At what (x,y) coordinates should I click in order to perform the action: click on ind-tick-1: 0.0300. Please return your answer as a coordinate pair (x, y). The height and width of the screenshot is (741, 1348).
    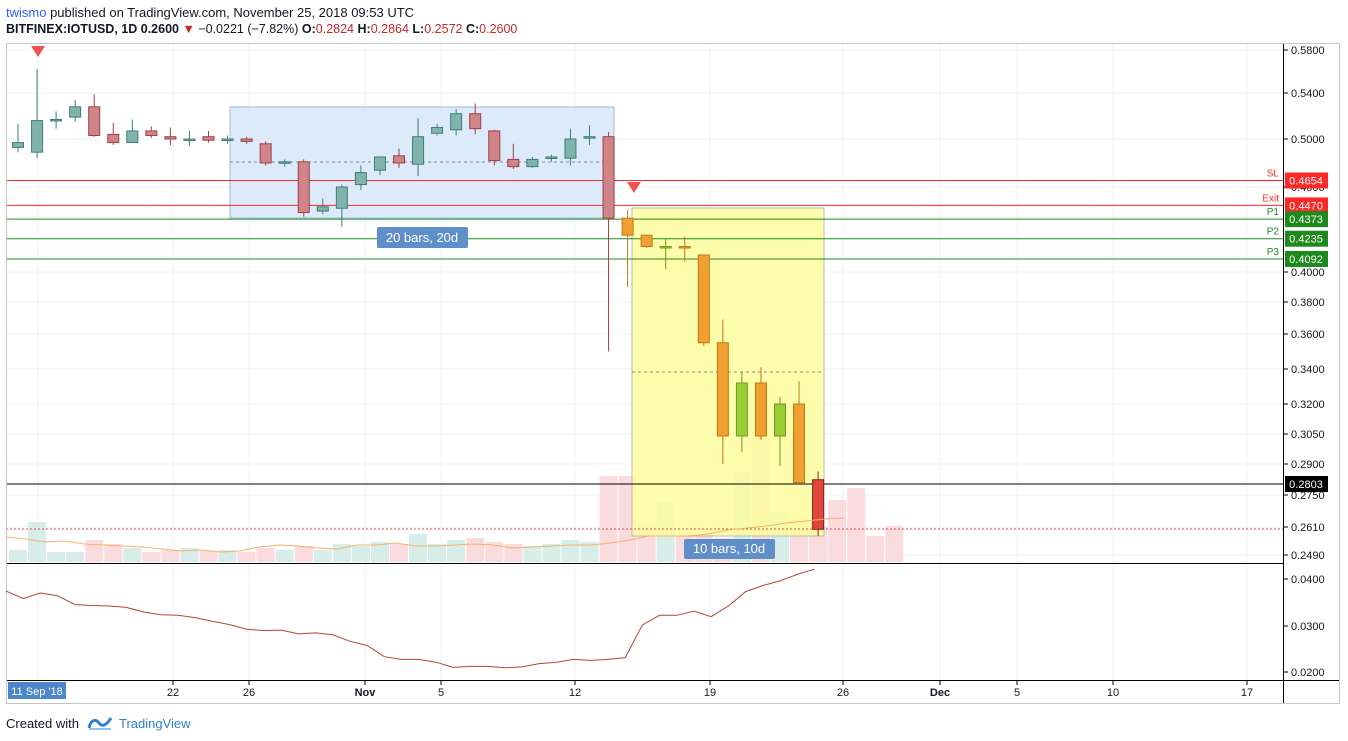
    Looking at the image, I should click on (1308, 627).